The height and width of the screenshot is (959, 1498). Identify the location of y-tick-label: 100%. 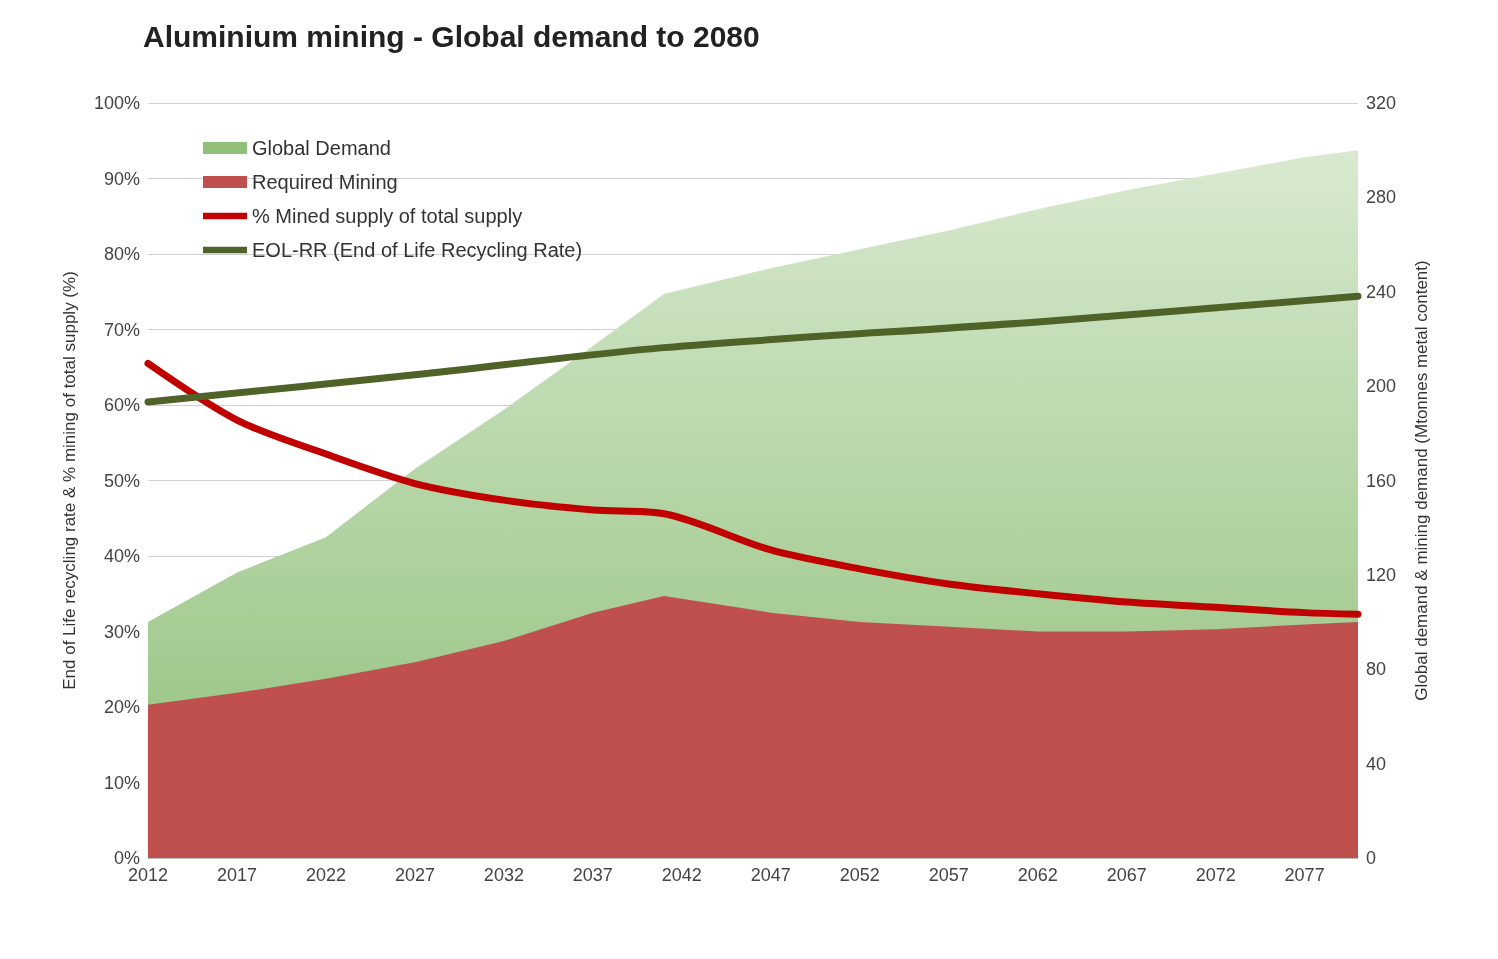
(116, 103).